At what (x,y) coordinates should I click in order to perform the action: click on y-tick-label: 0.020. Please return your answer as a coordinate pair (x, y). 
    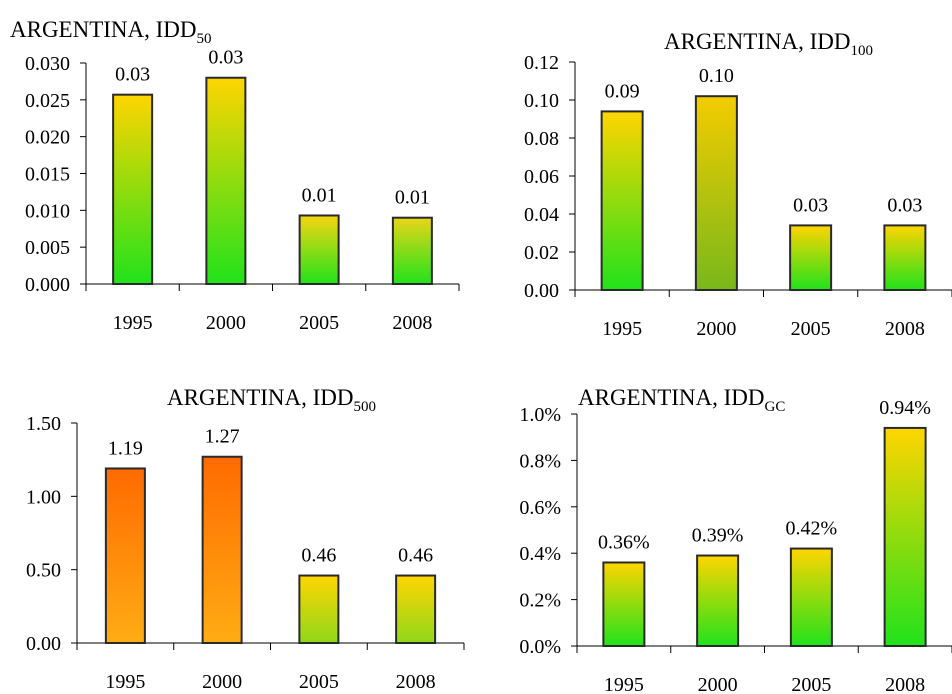
    Looking at the image, I should click on (47, 138).